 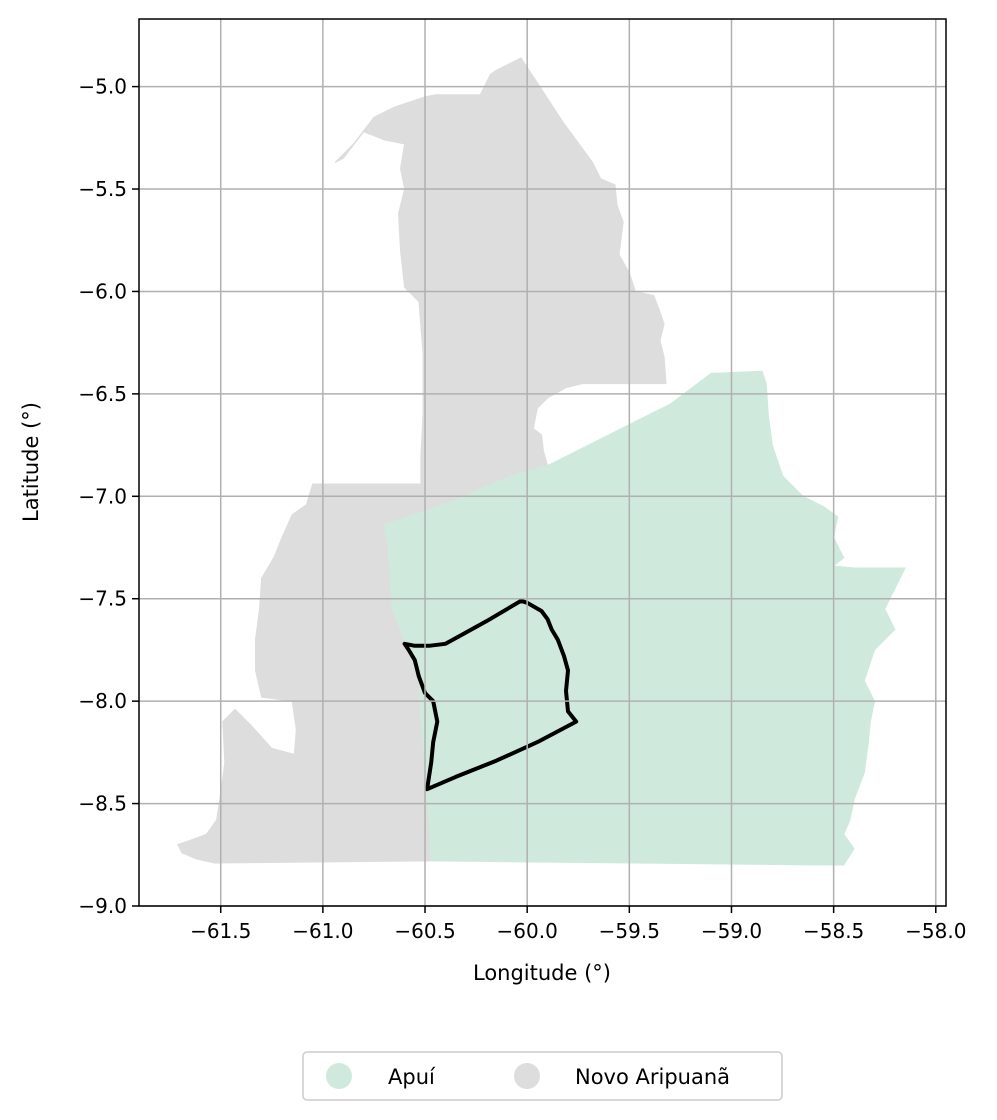 I want to click on y-axis-ticks: −5.0 −5.5 −6.0 −6.5 −7.0 −7.5 −8.0 −8.5 −9.0, so click(x=108, y=496).